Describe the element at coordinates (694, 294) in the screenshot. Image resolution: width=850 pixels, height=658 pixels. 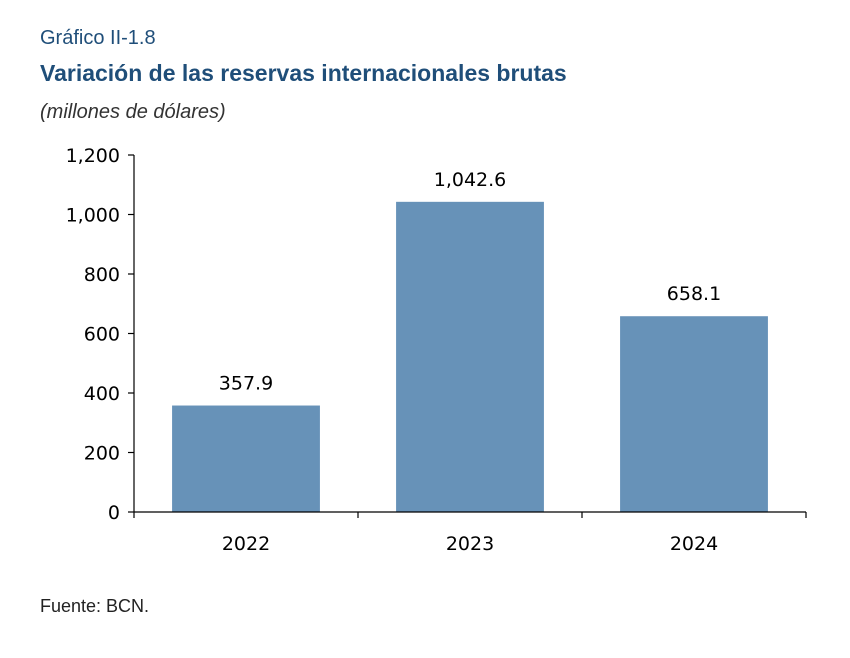
I see `data-label-2024: 658.1` at that location.